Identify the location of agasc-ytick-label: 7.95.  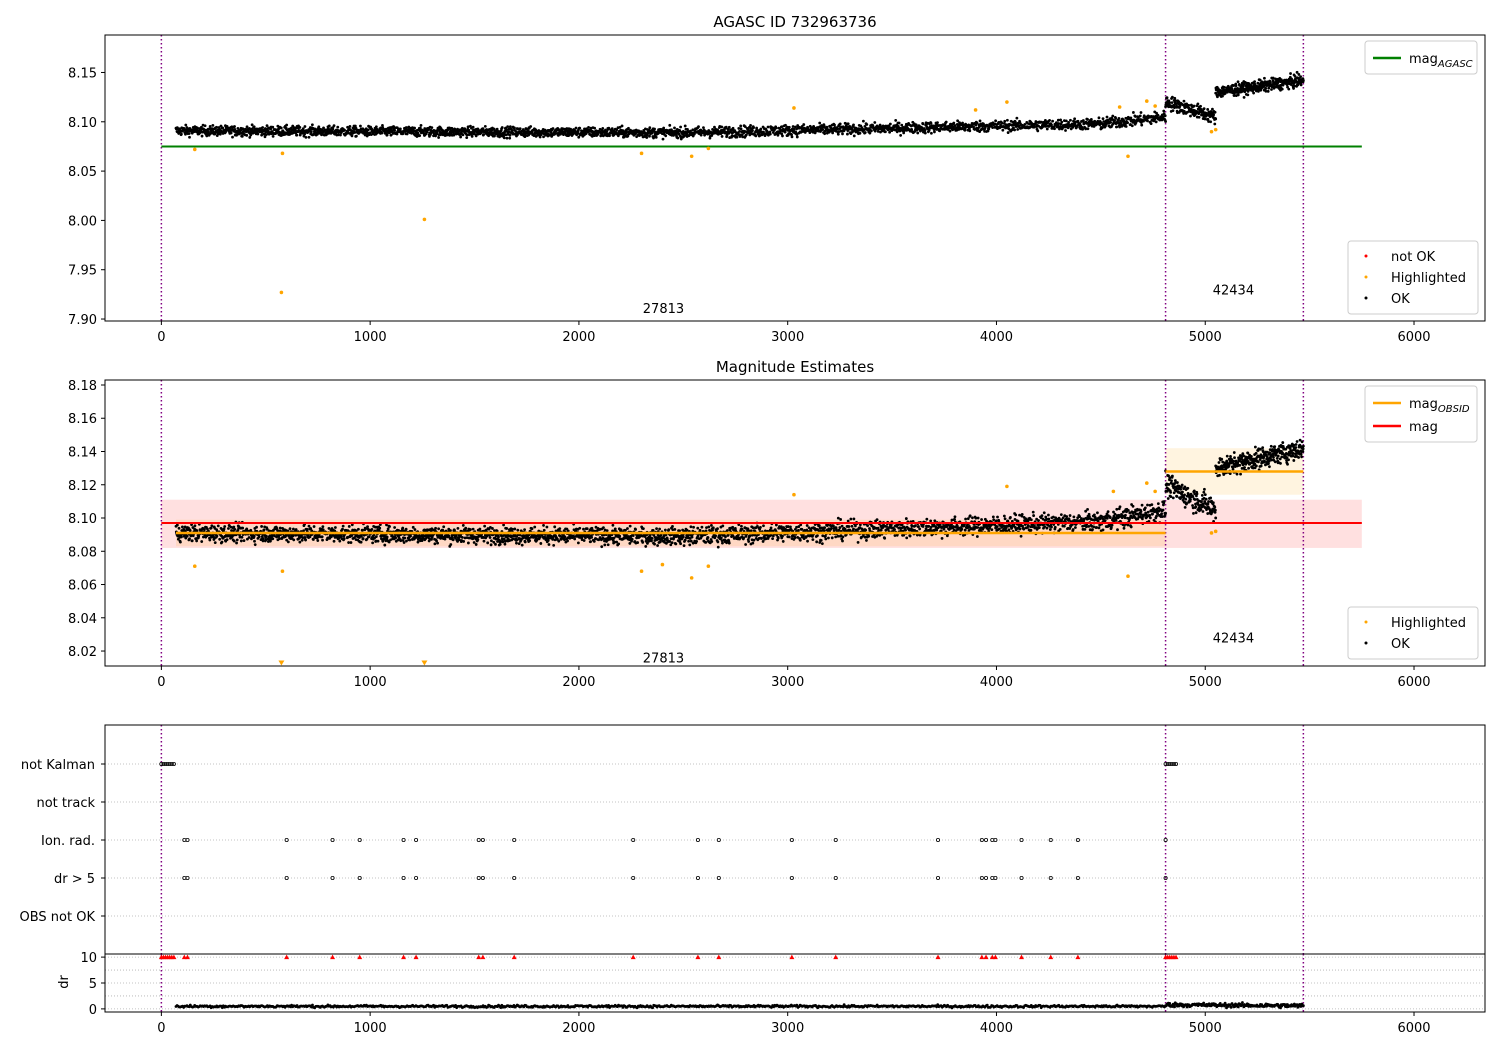
(82, 271).